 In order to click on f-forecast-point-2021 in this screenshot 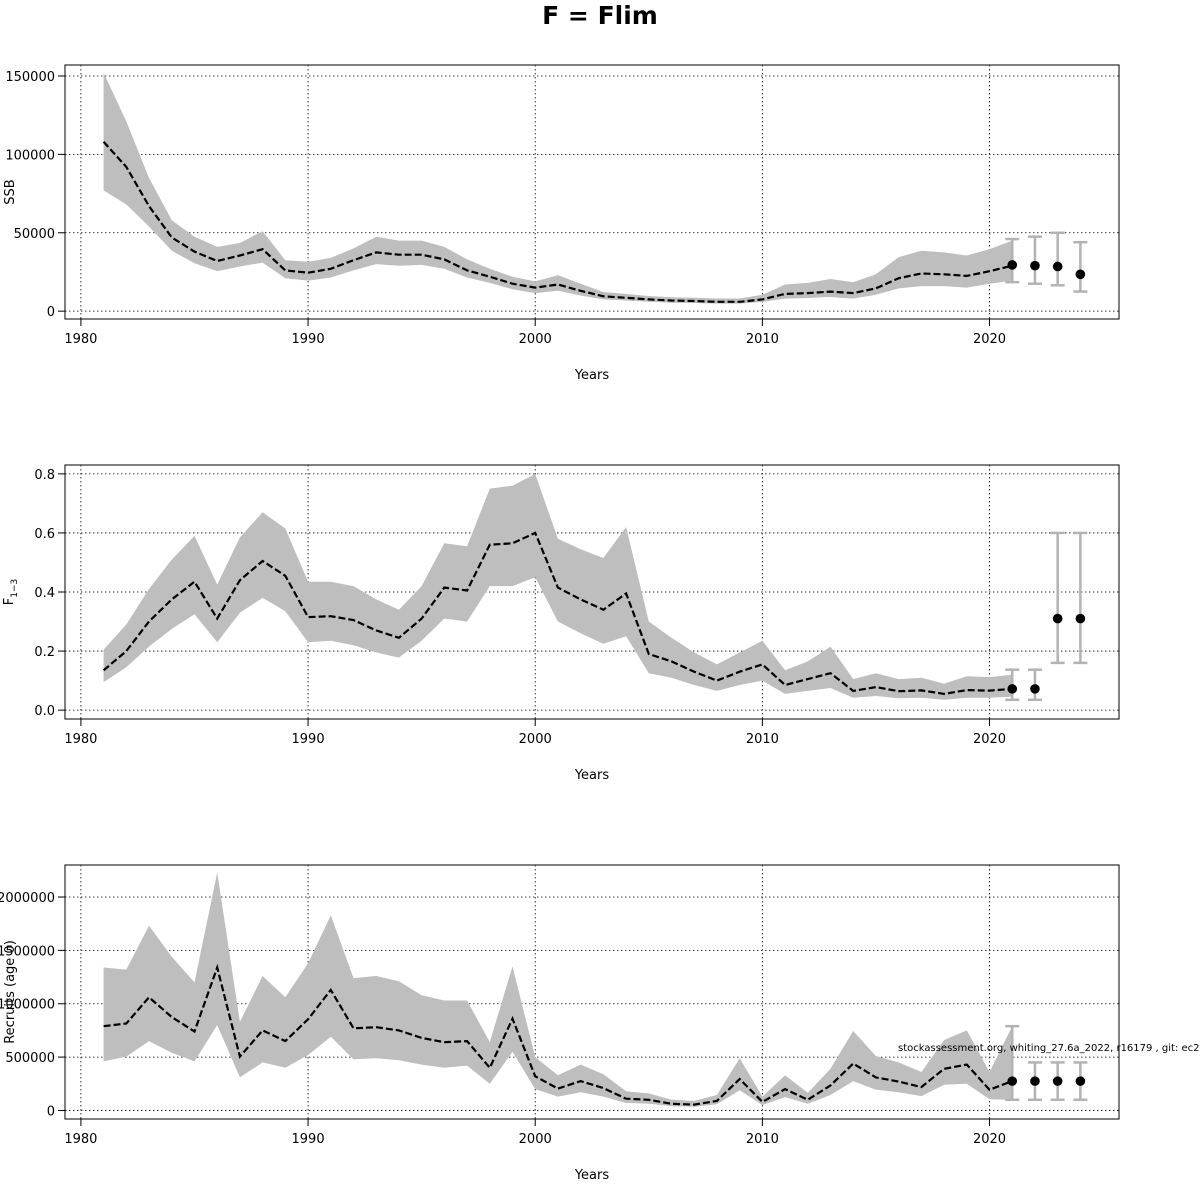, I will do `click(1012, 689)`.